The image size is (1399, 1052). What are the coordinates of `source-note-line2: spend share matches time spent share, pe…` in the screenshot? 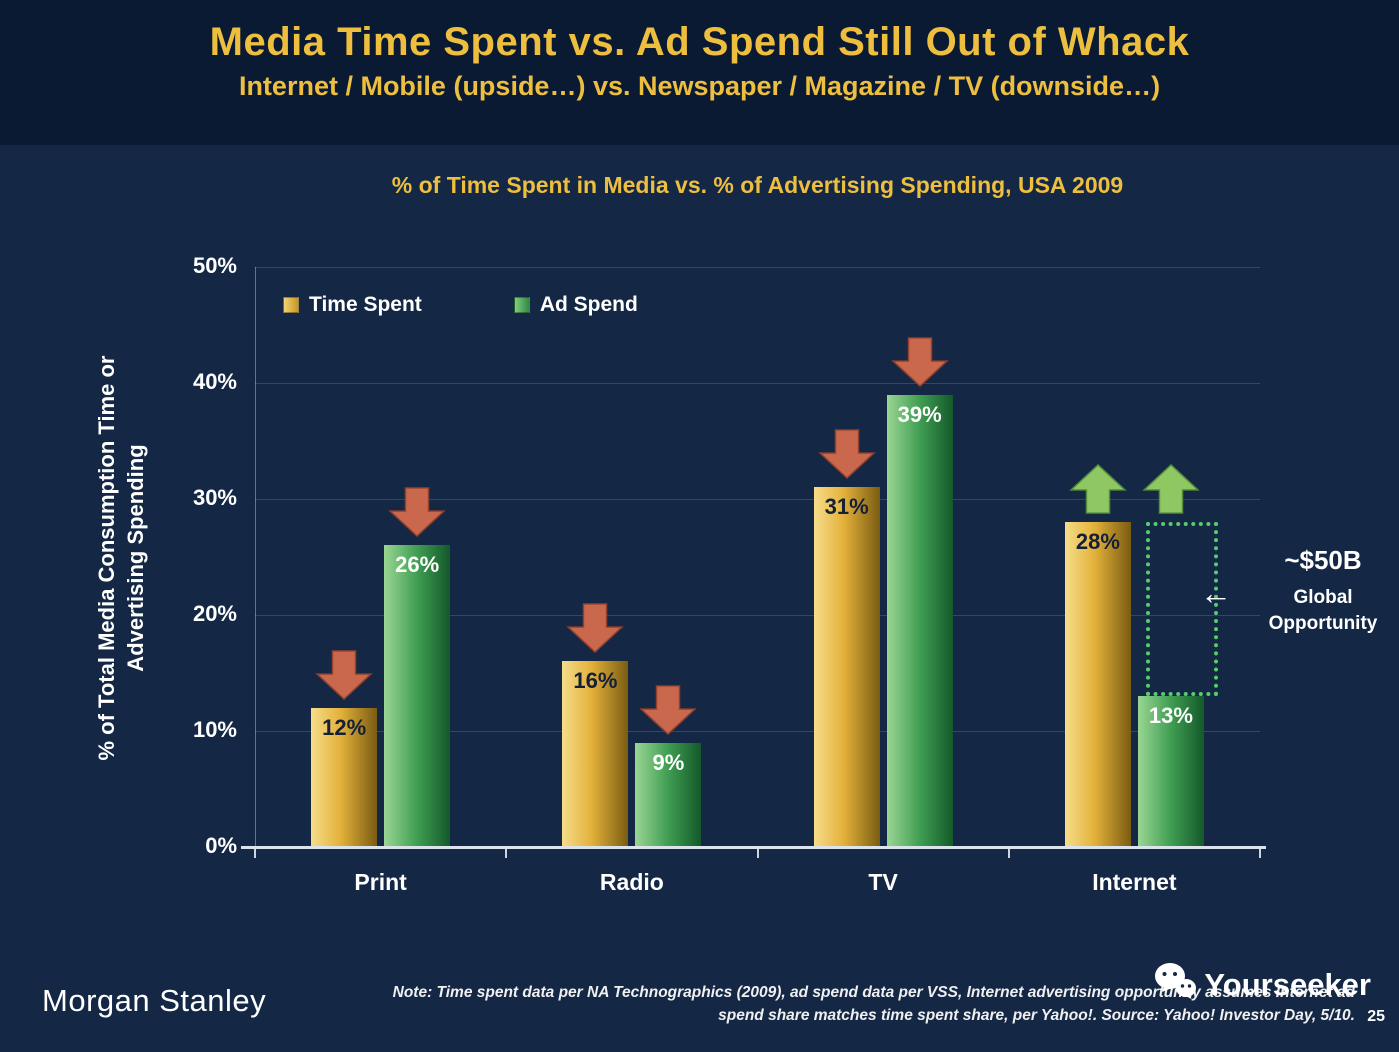 It's located at (1036, 1016).